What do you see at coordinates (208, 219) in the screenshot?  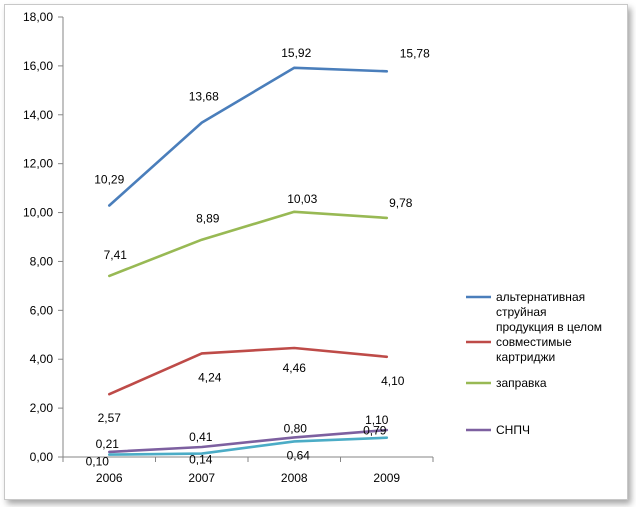 I see `data-label: 8,89` at bounding box center [208, 219].